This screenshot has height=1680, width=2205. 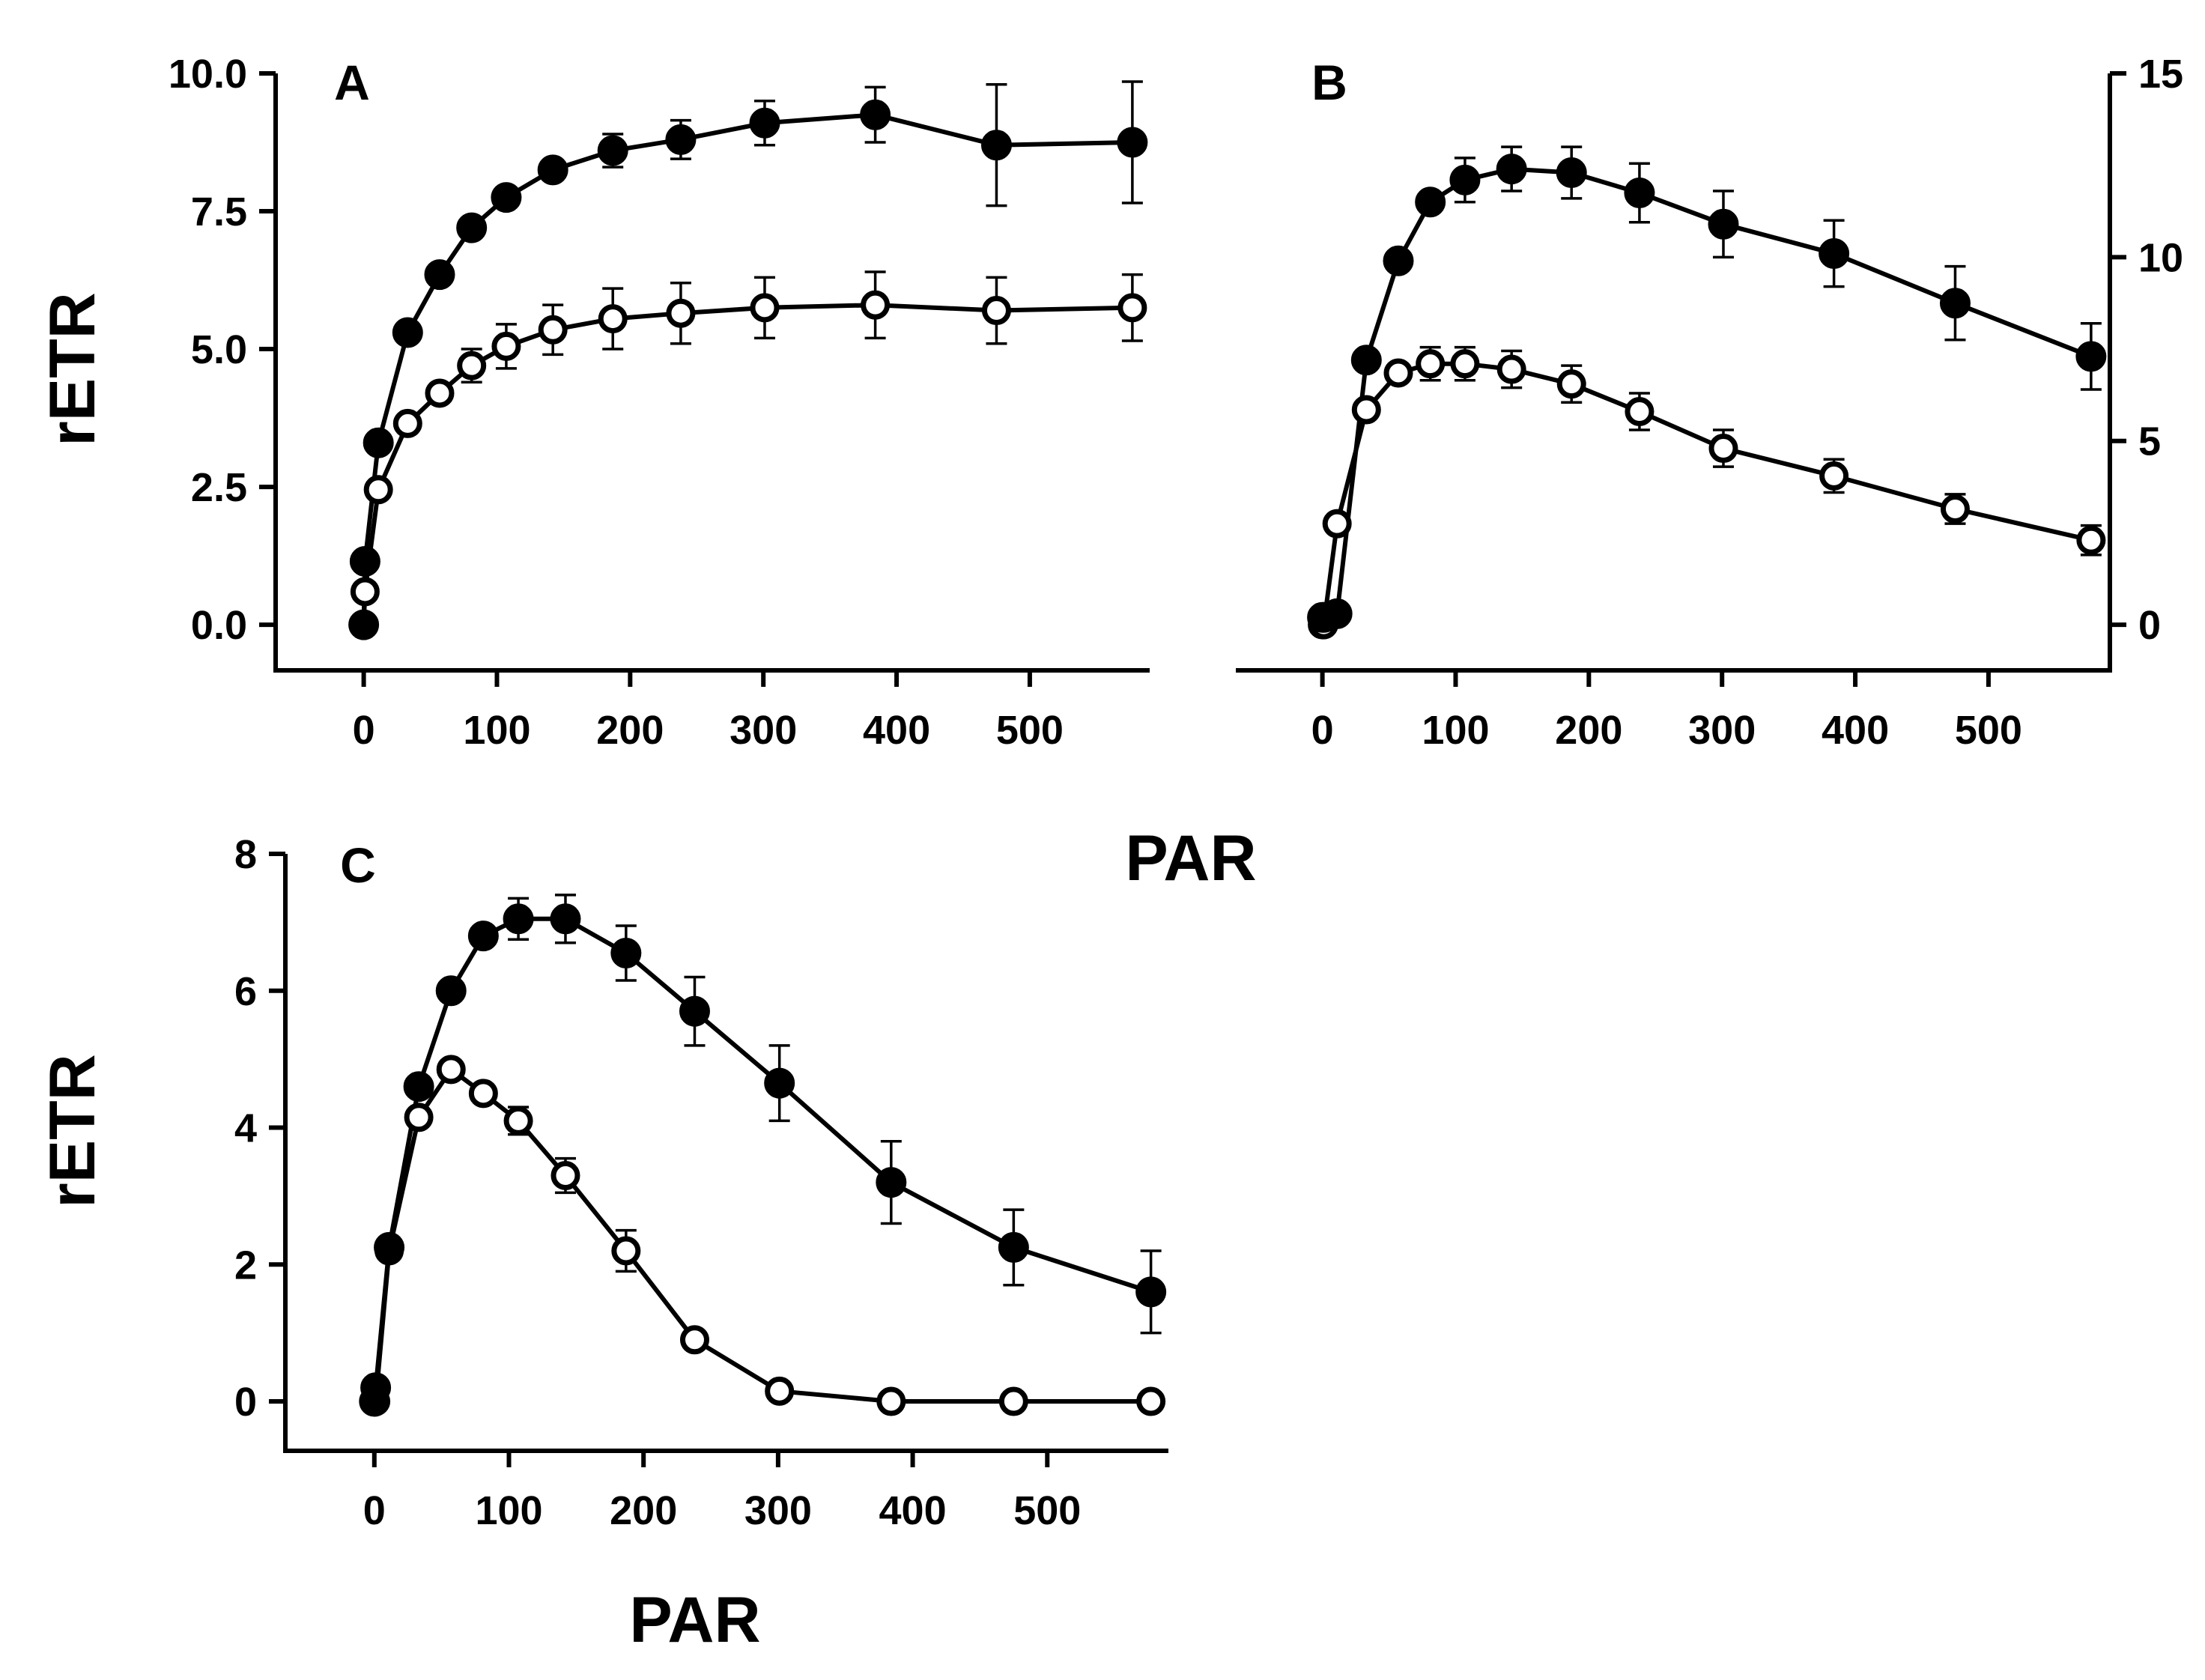 What do you see at coordinates (208, 74) in the screenshot?
I see `panel-a-y-tick-label: 10.0` at bounding box center [208, 74].